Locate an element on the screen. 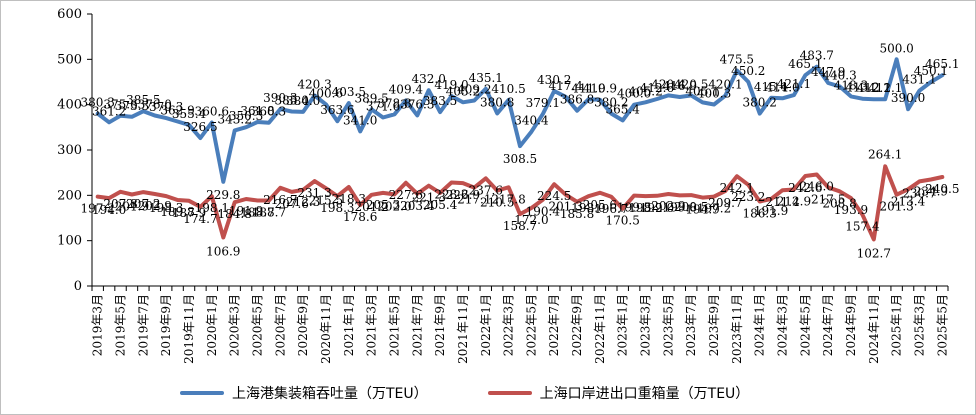 This screenshot has height=415, width=976. data-label: 202.0 is located at coordinates (394, 206).